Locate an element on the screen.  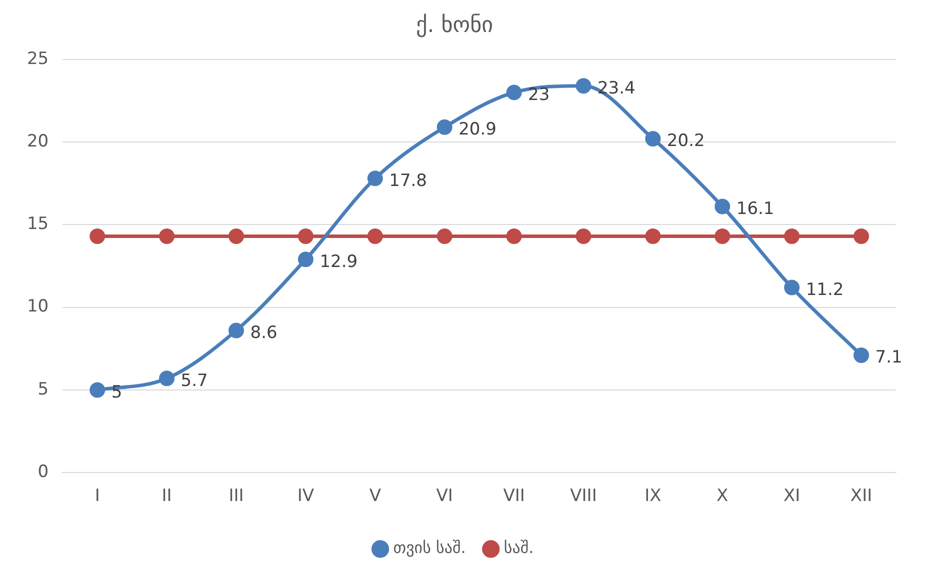
y-tick-label: 10 is located at coordinates (37, 306).